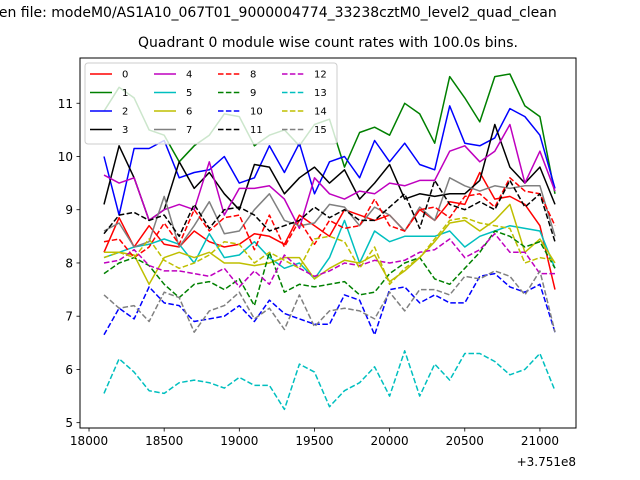  I want to click on x-axis: 18000 18500 19000 19500 20000 20500 21000, so click(314, 438).